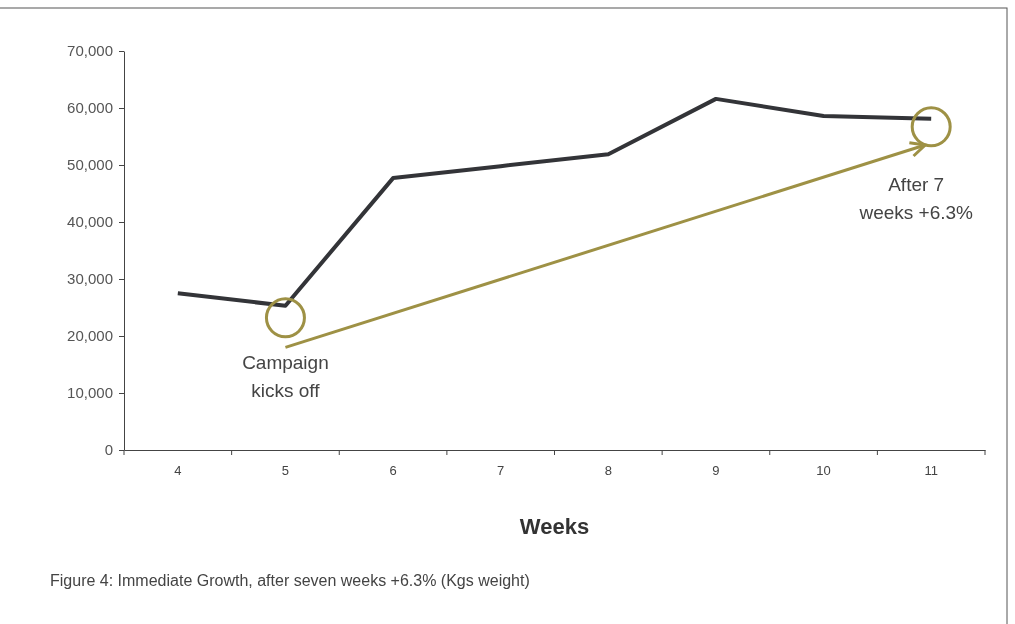 The width and height of the screenshot is (1015, 624). Describe the element at coordinates (290, 580) in the screenshot. I see `text: Figure 4: Immediate Growth, after seven weeks +6.3% (Kgs weight)` at that location.